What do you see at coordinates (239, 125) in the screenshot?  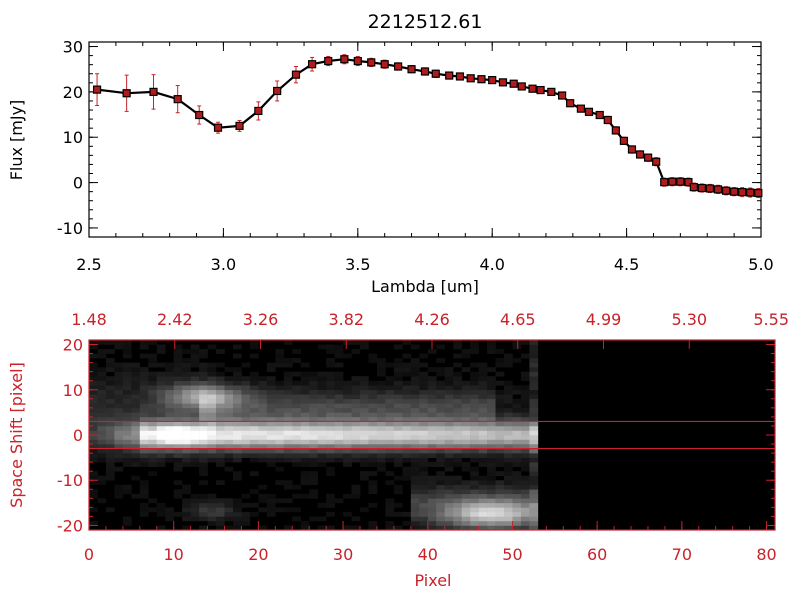 I see `flux-point` at bounding box center [239, 125].